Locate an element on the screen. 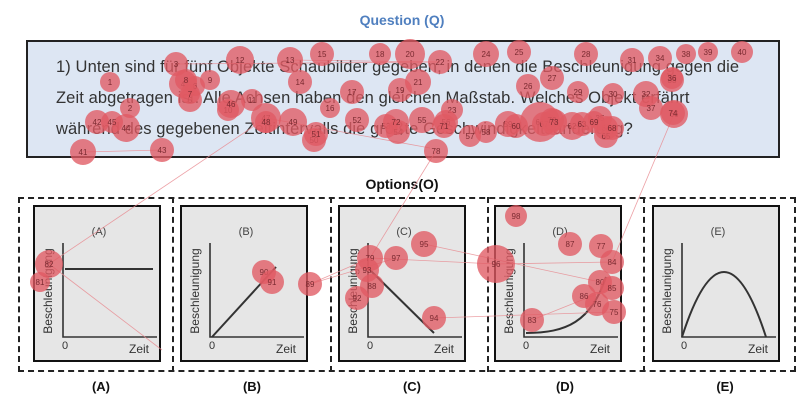  option-panel-d: (D) Beschleunigung Zeit 0 is located at coordinates (558, 283).